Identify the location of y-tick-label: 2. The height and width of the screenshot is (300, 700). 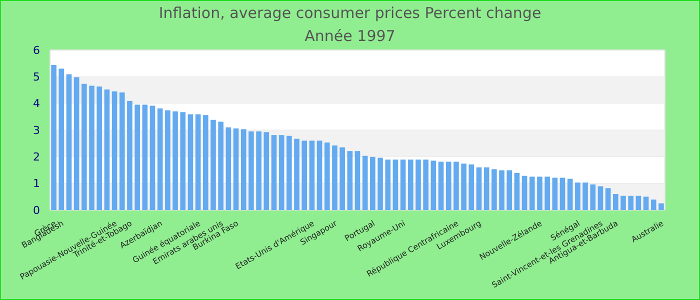
(36, 157).